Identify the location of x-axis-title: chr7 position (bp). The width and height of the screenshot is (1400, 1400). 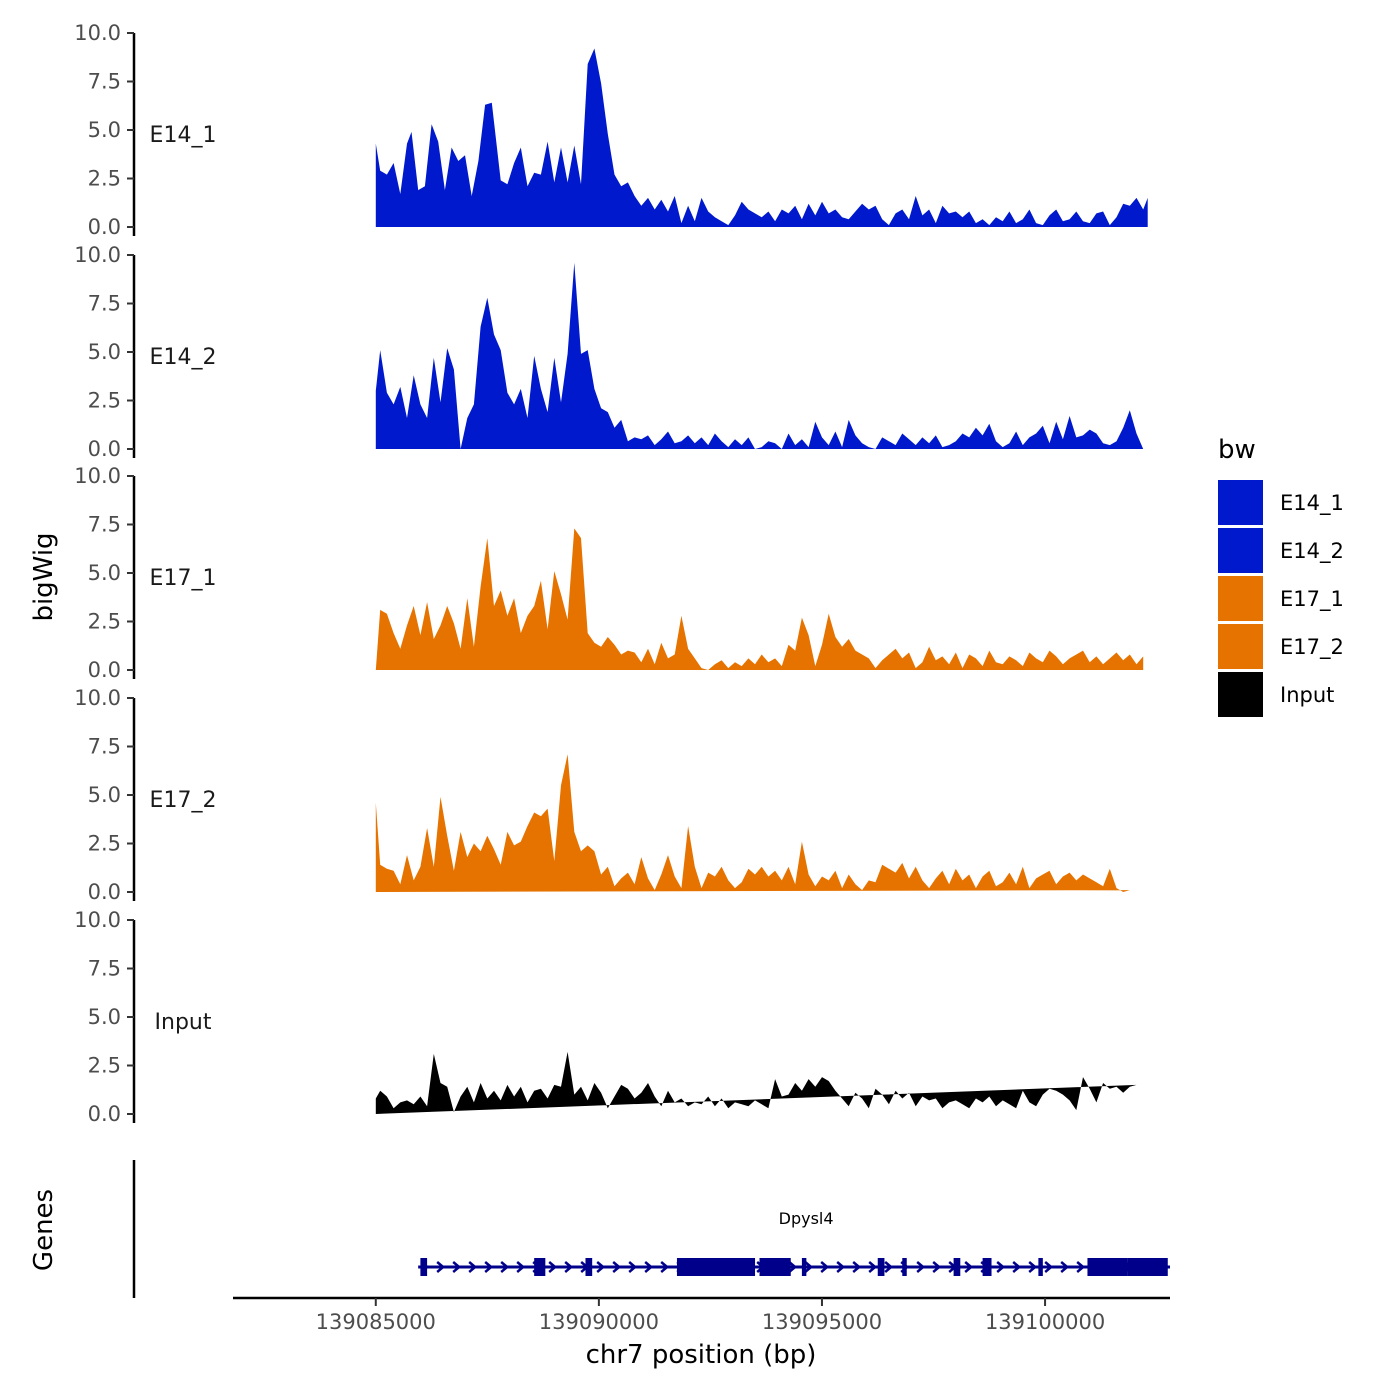
(701, 1355).